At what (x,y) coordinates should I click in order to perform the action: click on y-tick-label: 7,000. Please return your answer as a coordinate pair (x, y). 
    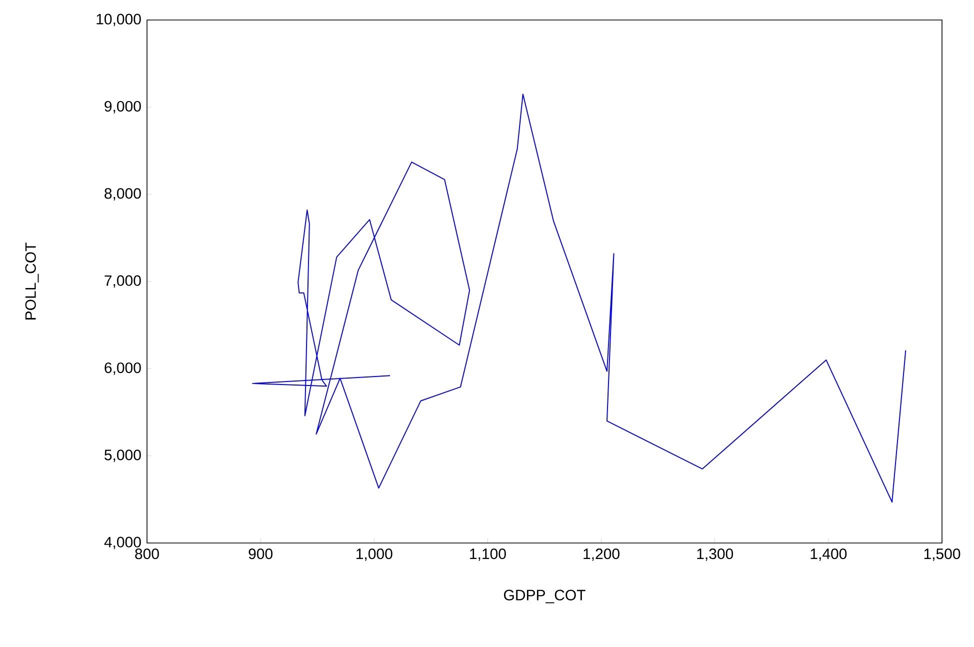
    Looking at the image, I should click on (122, 281).